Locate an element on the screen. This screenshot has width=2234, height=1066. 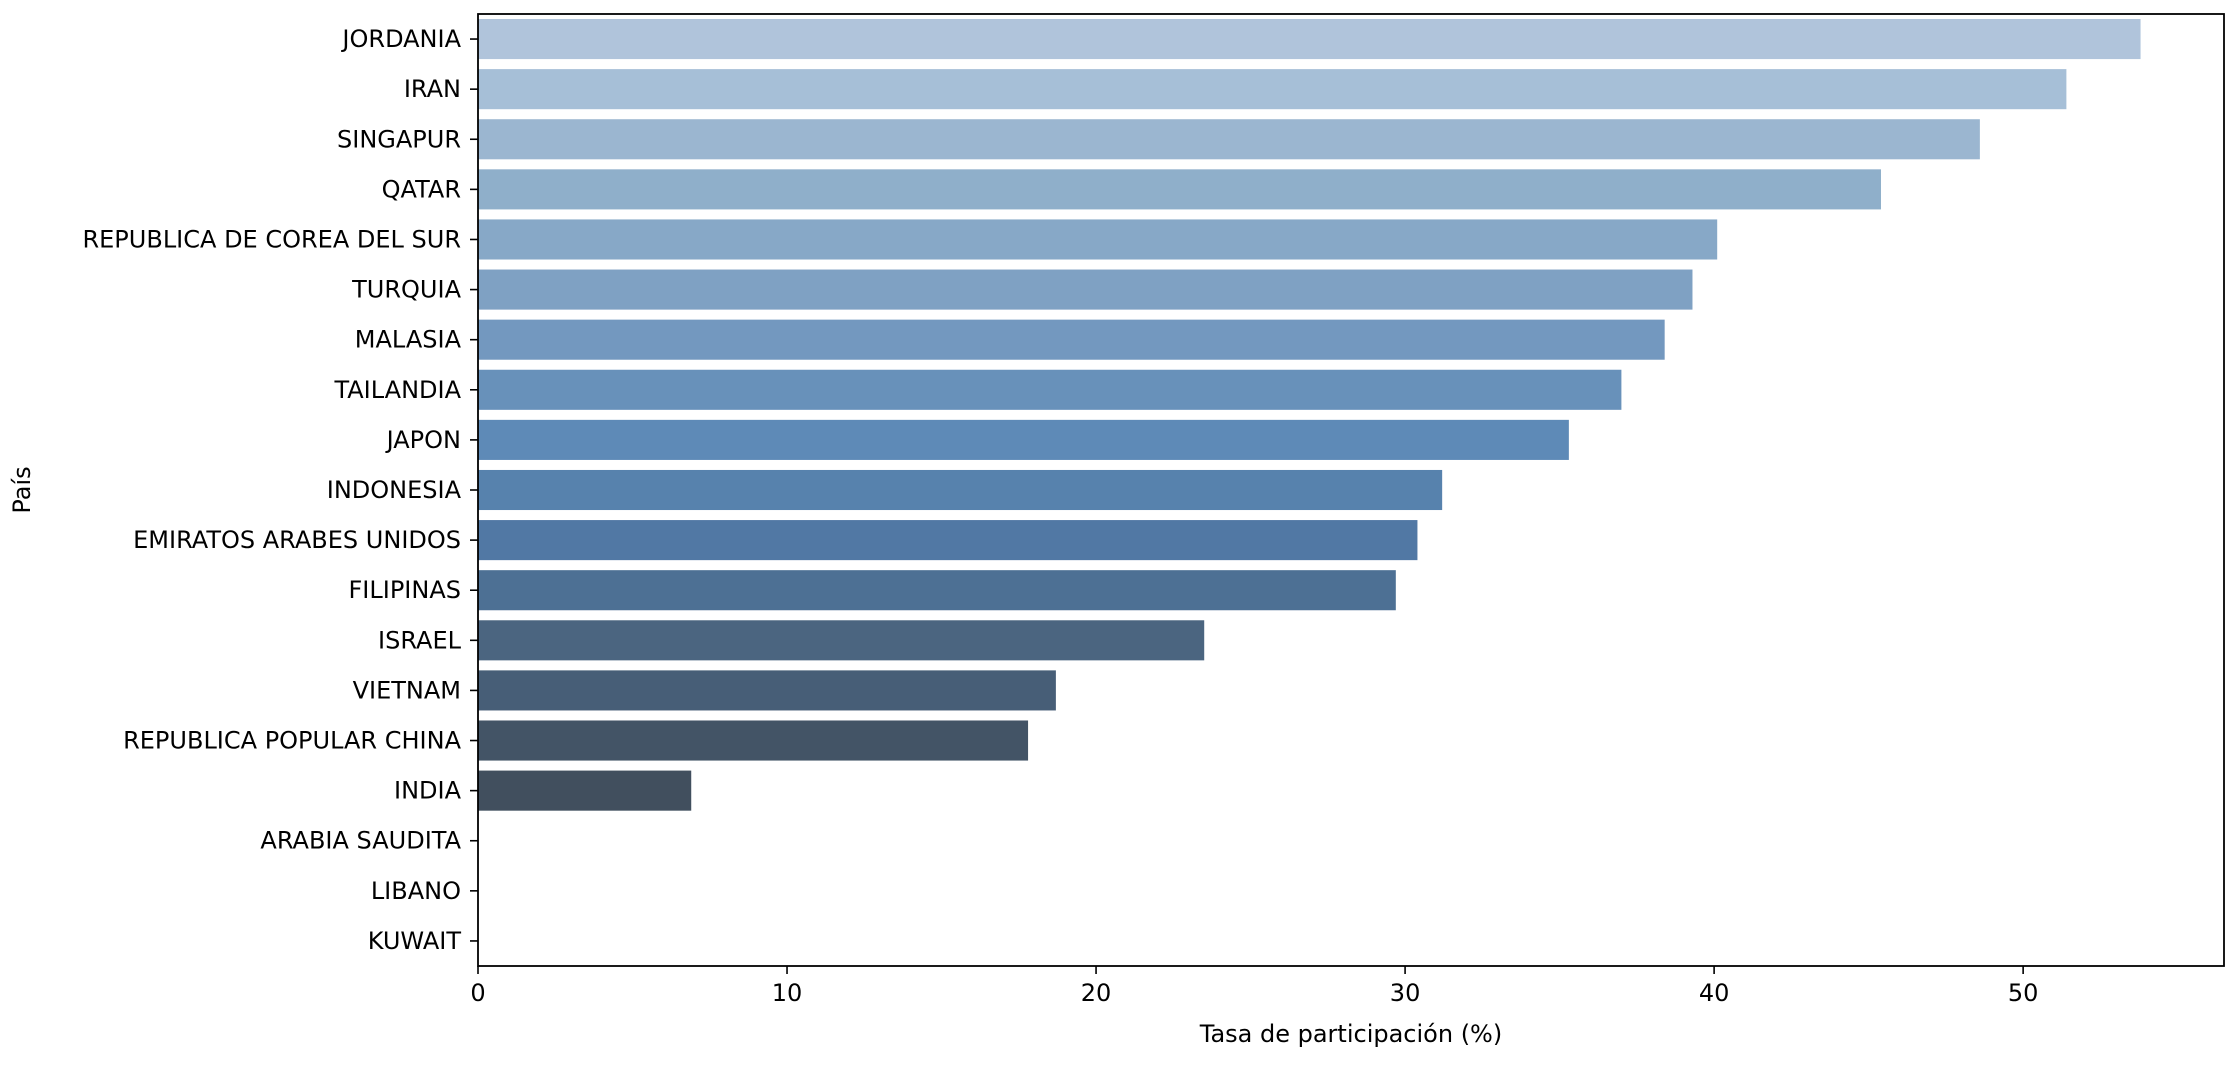
y-tick-label: QATAR is located at coordinates (421, 189).